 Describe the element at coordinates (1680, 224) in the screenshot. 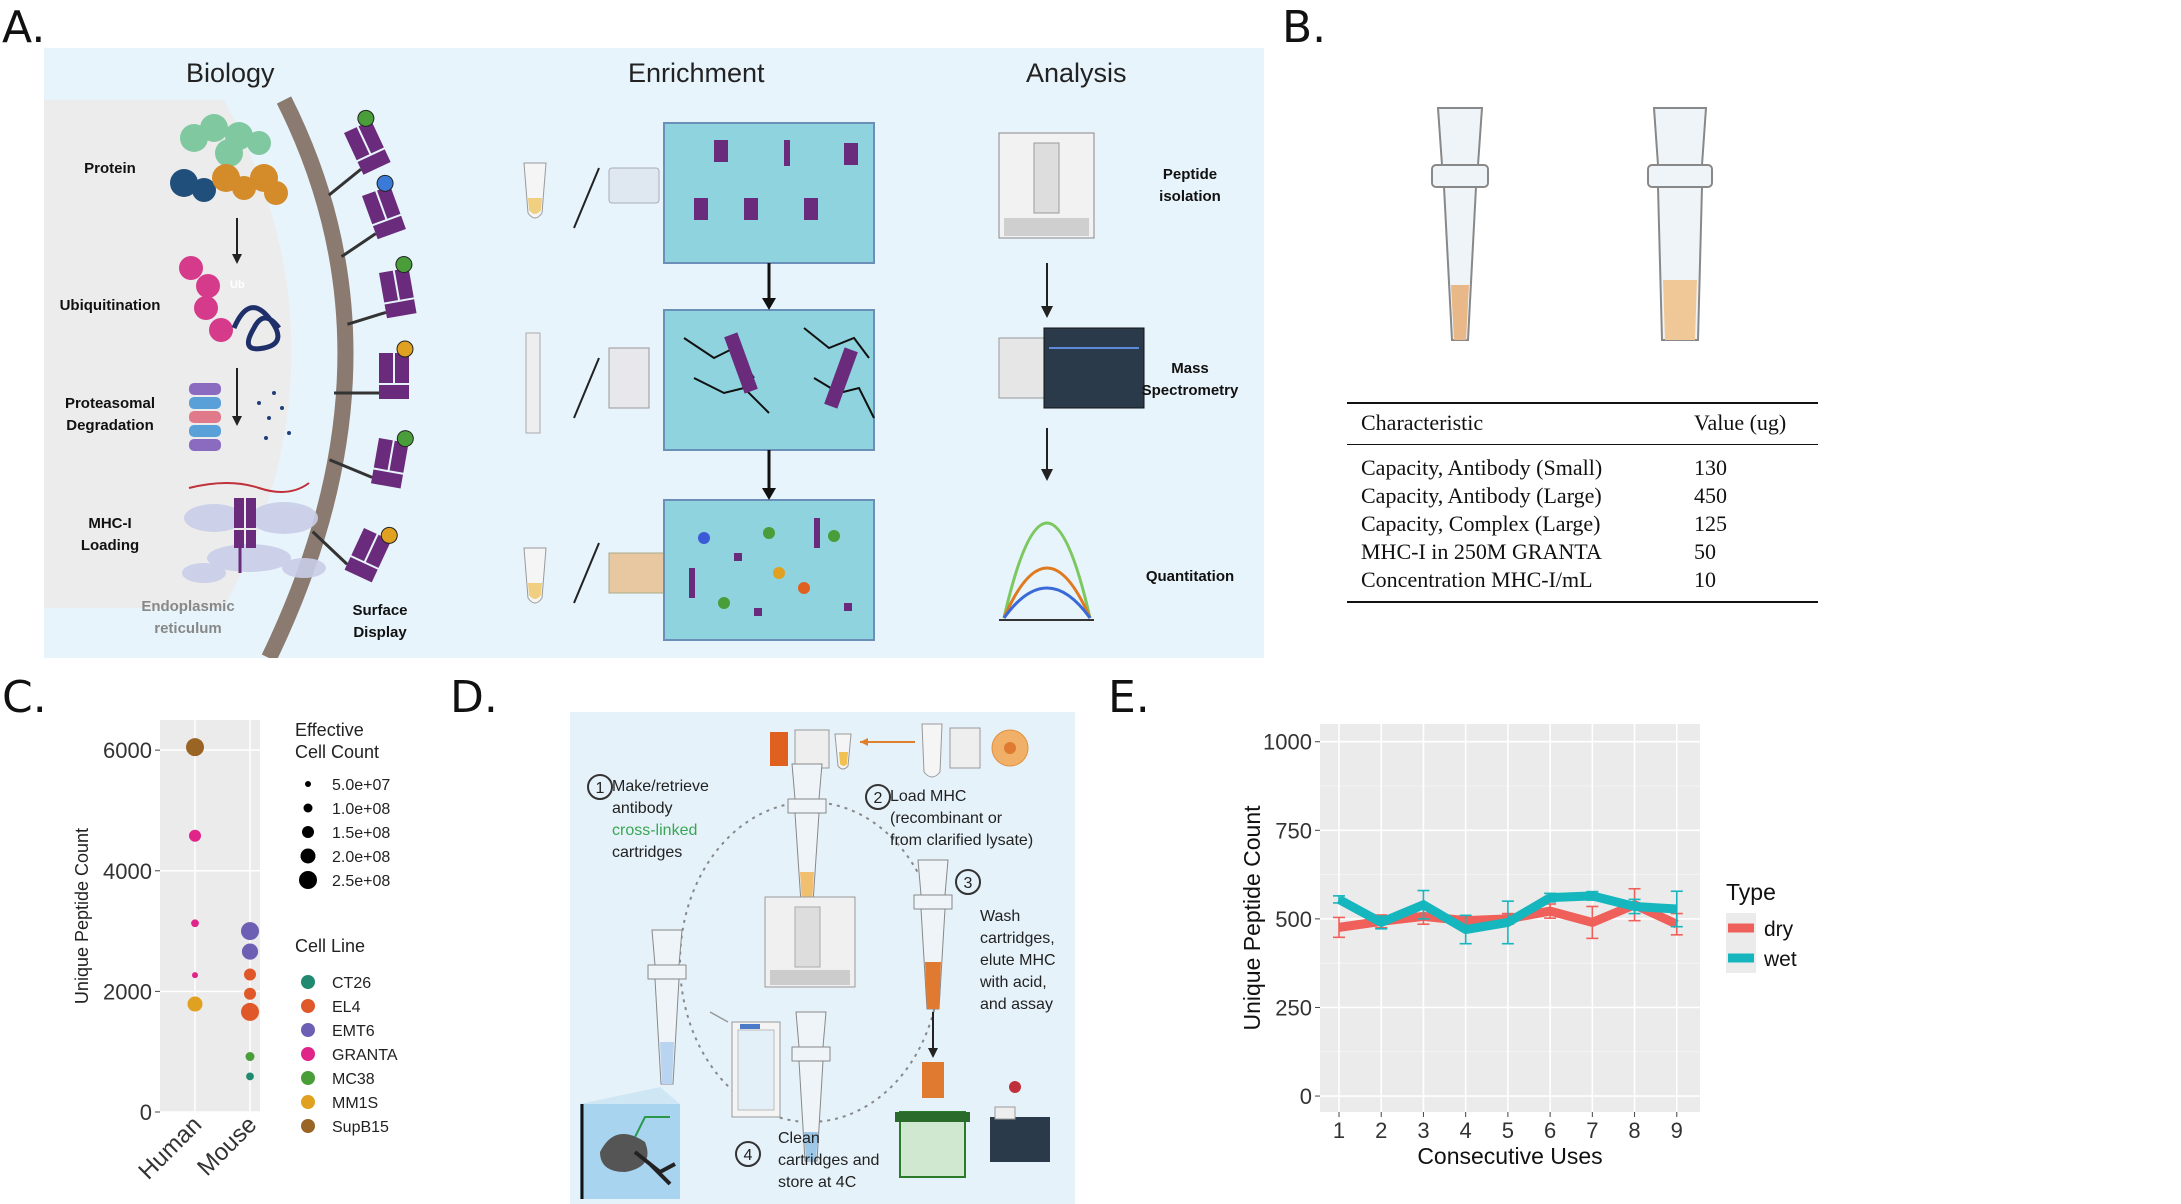

I see `cartridge-large-icon` at that location.